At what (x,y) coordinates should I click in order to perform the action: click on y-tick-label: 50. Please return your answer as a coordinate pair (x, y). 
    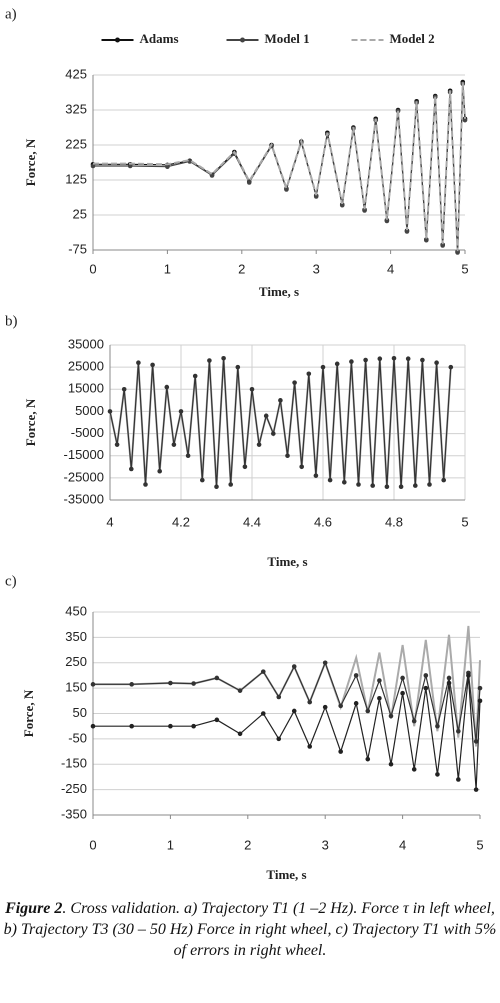
    Looking at the image, I should click on (80, 712).